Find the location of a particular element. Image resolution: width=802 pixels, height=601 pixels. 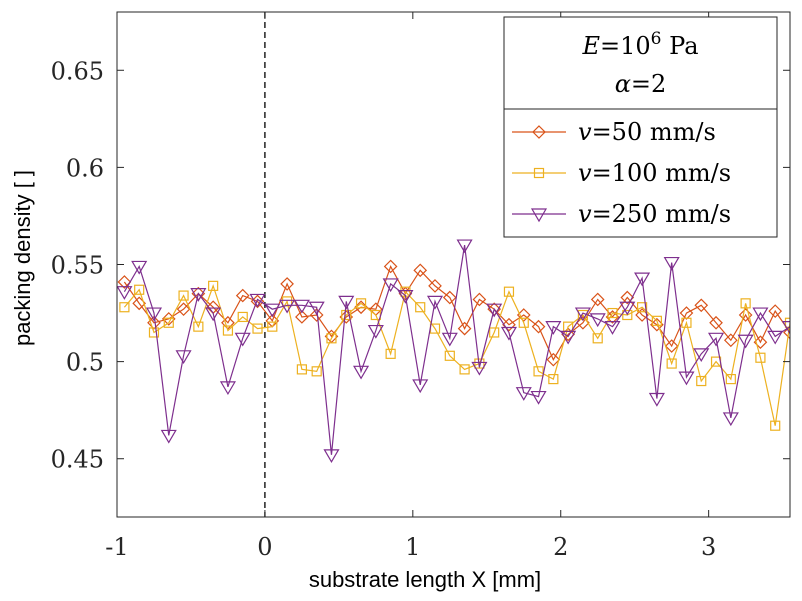

y-tick-label: 0.45 is located at coordinates (77, 460).